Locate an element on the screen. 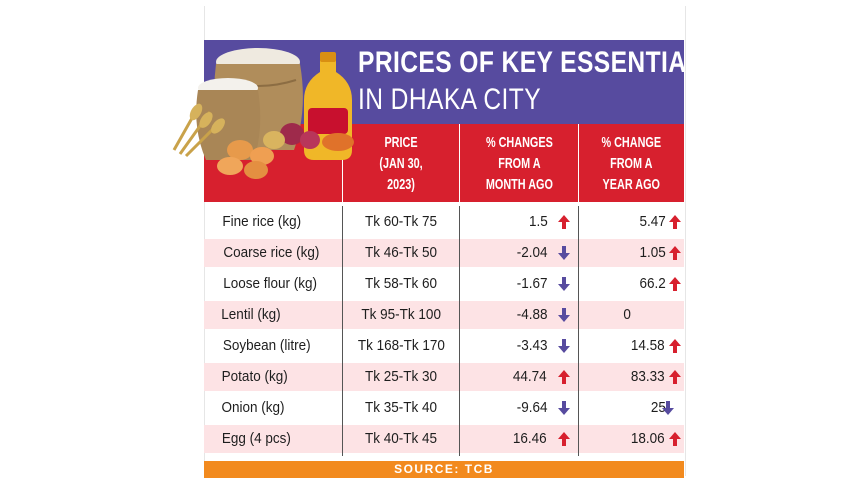 The width and height of the screenshot is (857, 482). table-row: Egg (4 pcs) Tk 40-Tk 45 16.46 18.06 is located at coordinates (444, 439).